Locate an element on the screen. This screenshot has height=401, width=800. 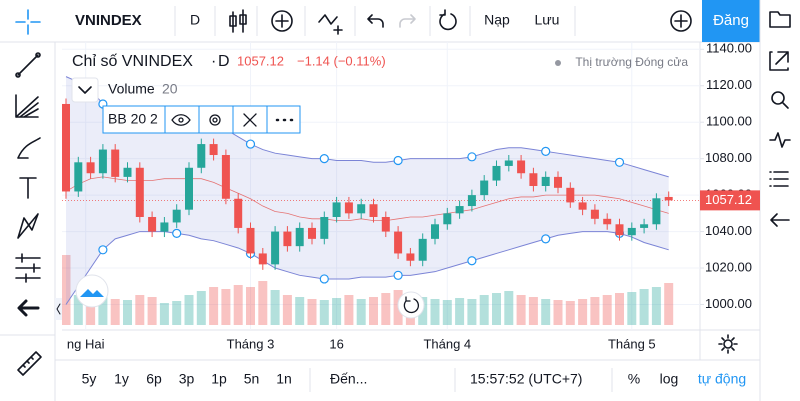
watchlist is located at coordinates (780, 19).